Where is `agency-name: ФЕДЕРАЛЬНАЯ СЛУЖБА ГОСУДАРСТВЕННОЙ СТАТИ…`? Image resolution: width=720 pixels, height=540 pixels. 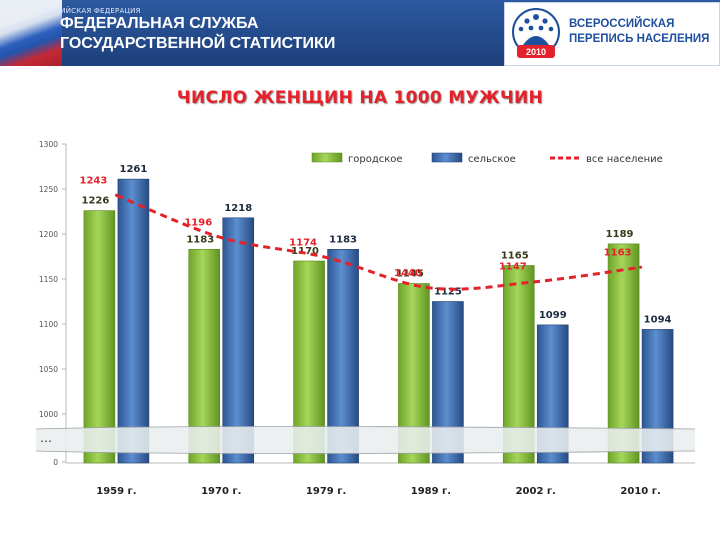 agency-name: ФЕДЕРАЛЬНАЯ СЛУЖБА ГОСУДАРСТВЕННОЙ СТАТИ… is located at coordinates (210, 34).